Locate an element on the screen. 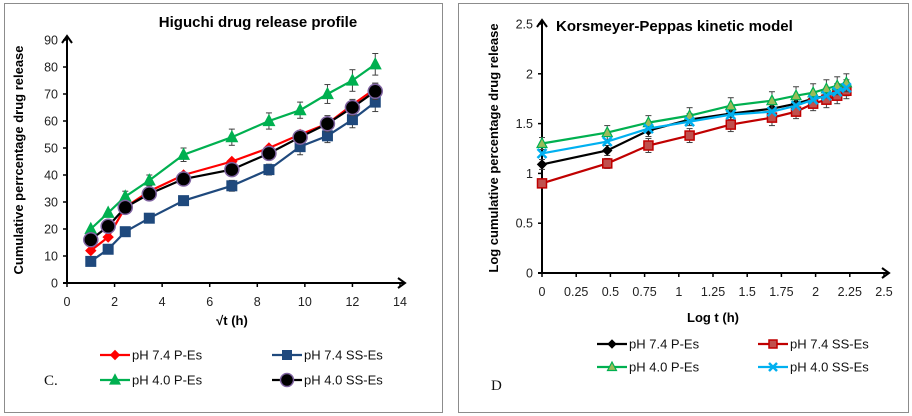 This screenshot has height=416, width=912. x-tick-label: 0.25 is located at coordinates (576, 292).